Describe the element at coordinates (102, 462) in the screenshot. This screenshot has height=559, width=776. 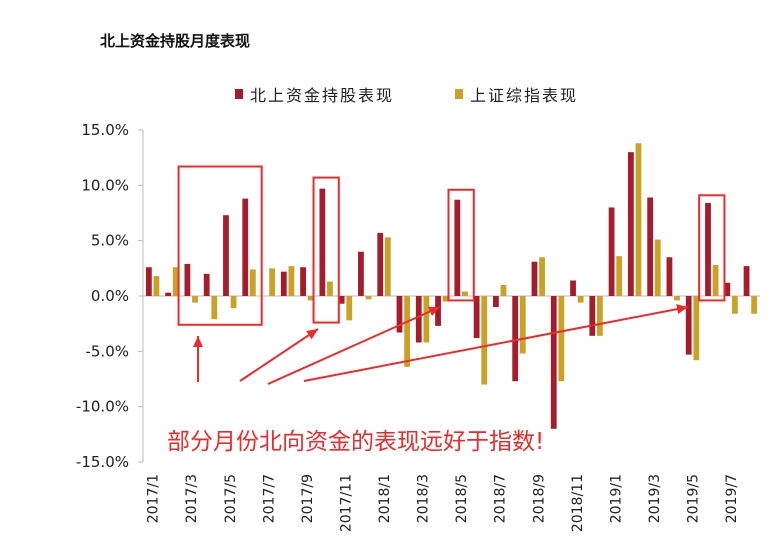
I see `y-tick-label: -15.0%` at that location.